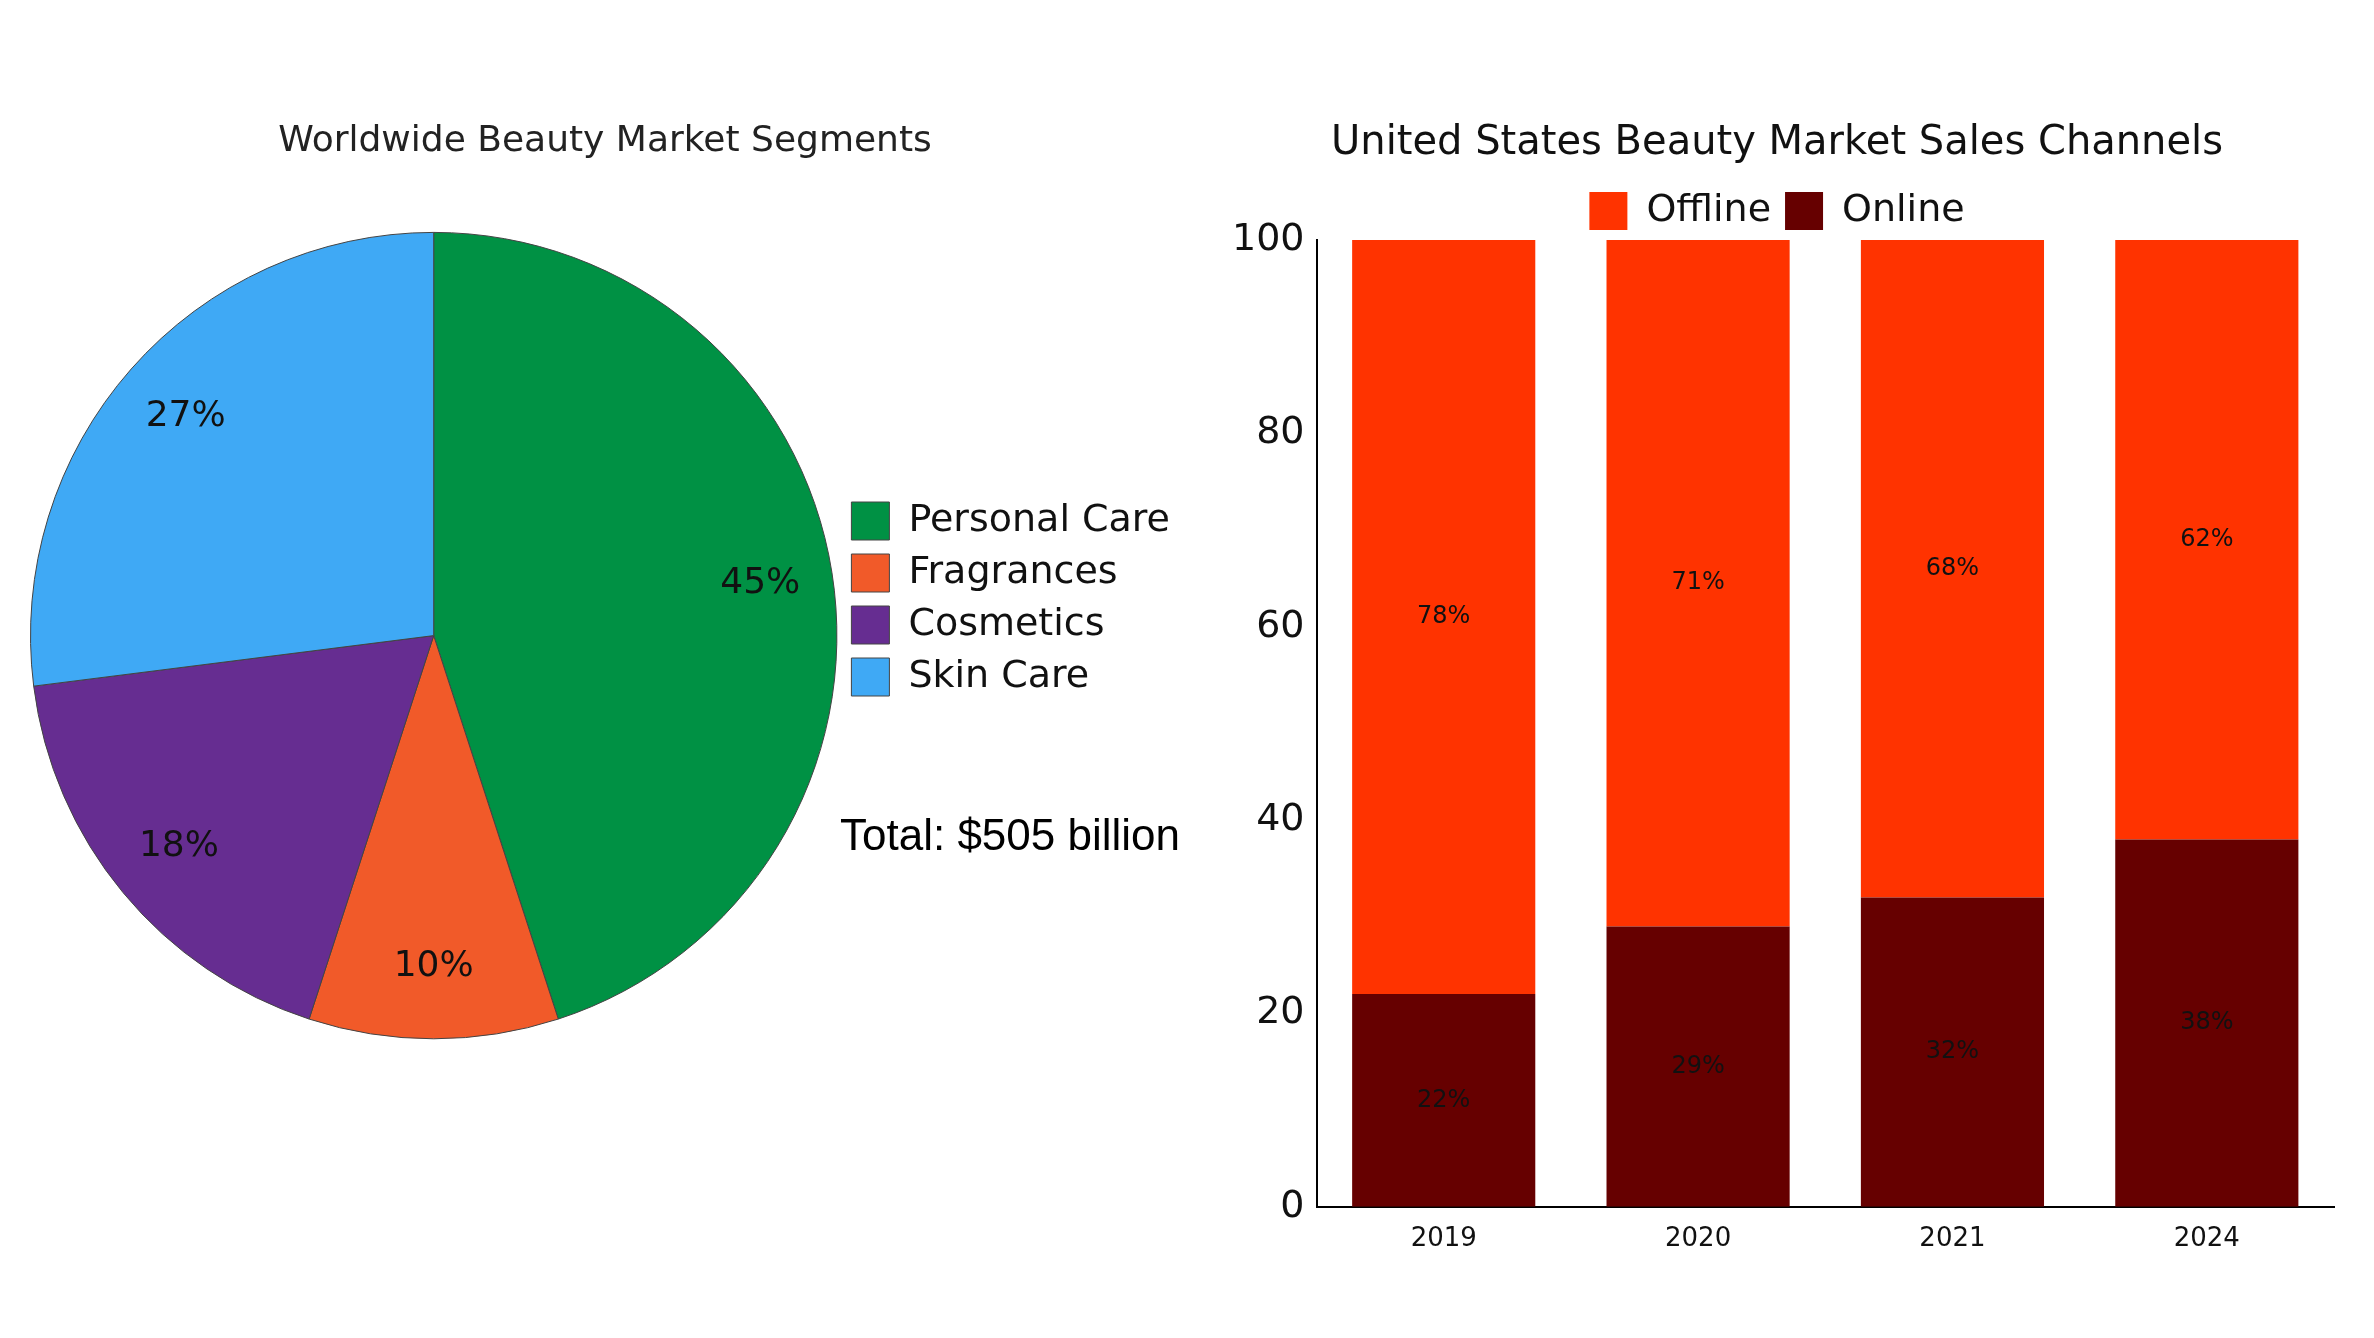  I want to click on chart-title: United States Beauty Market Sales Channels, so click(1777, 140).